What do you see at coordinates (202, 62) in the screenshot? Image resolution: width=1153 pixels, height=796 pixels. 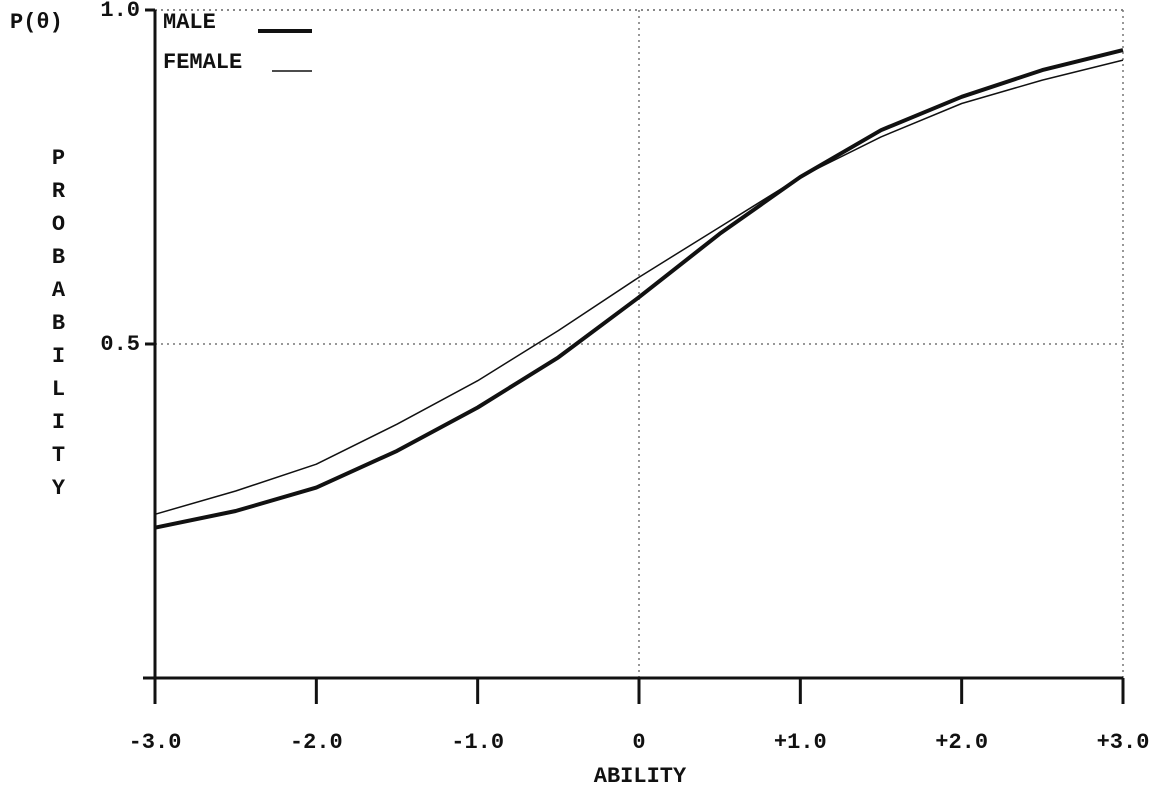 I see `legend-label: FEMALE` at bounding box center [202, 62].